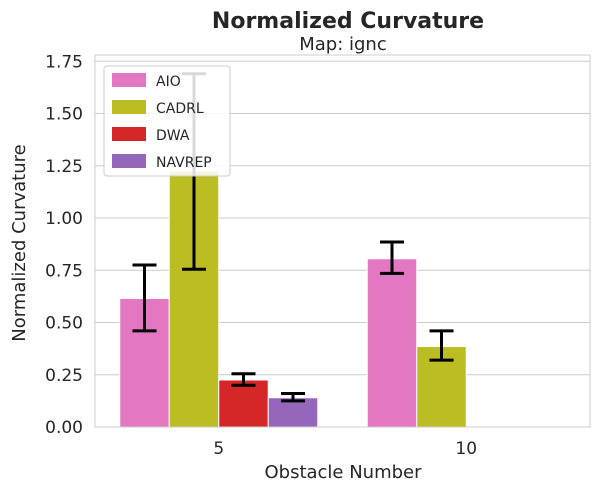  Describe the element at coordinates (180, 109) in the screenshot. I see `legend-label-cadrl: CADRL` at that location.